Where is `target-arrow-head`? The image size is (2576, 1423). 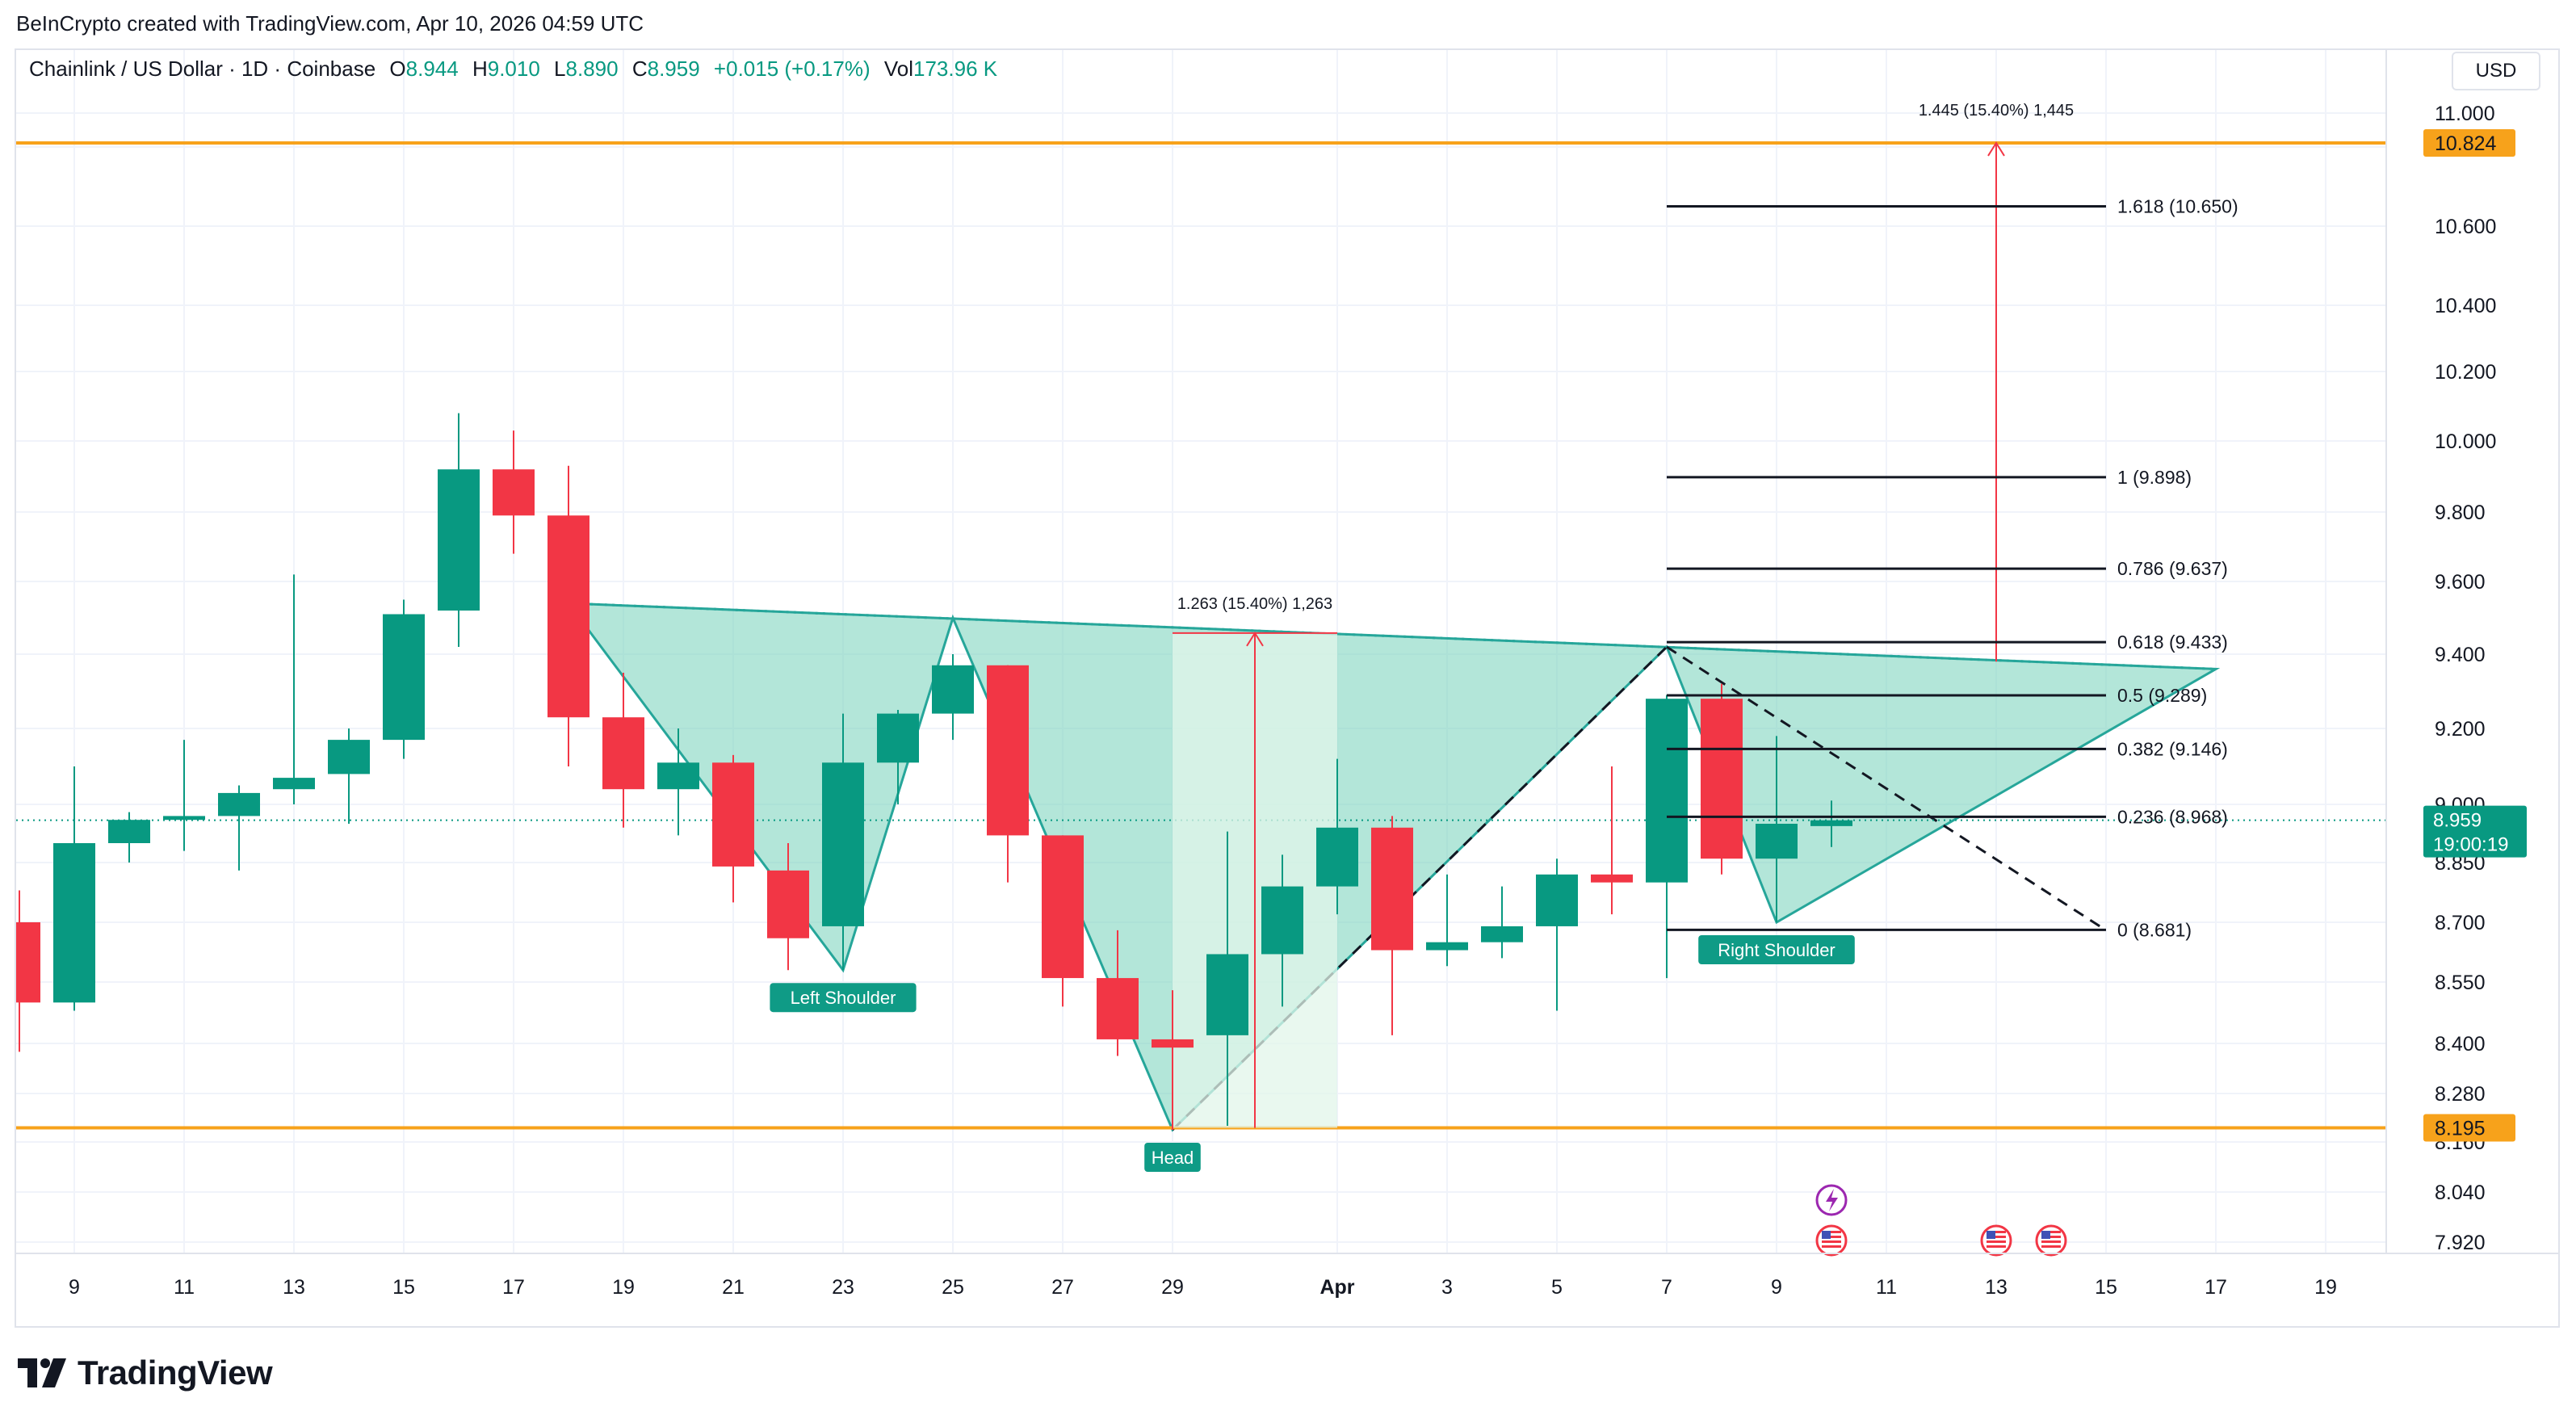 target-arrow-head is located at coordinates (1996, 149).